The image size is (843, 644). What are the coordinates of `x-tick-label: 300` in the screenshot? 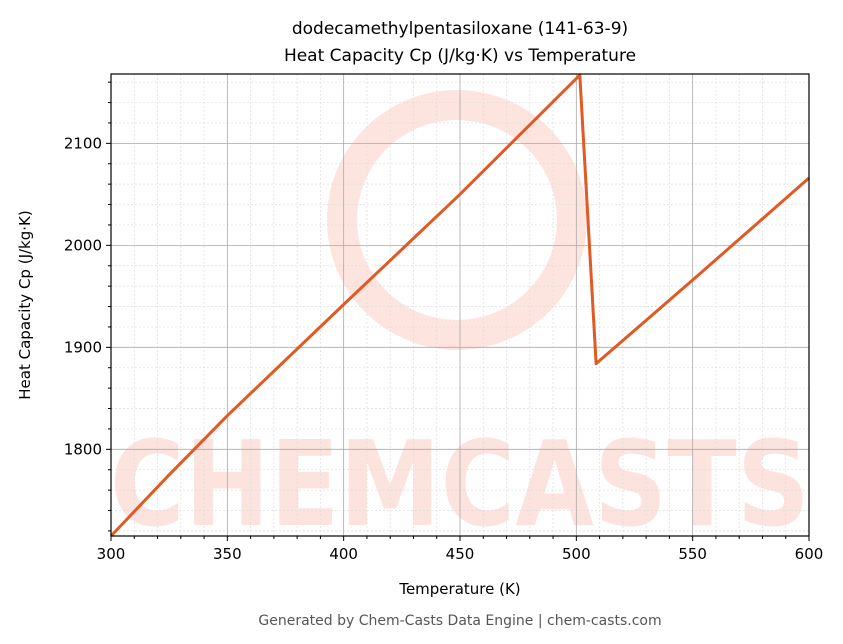 It's located at (111, 554).